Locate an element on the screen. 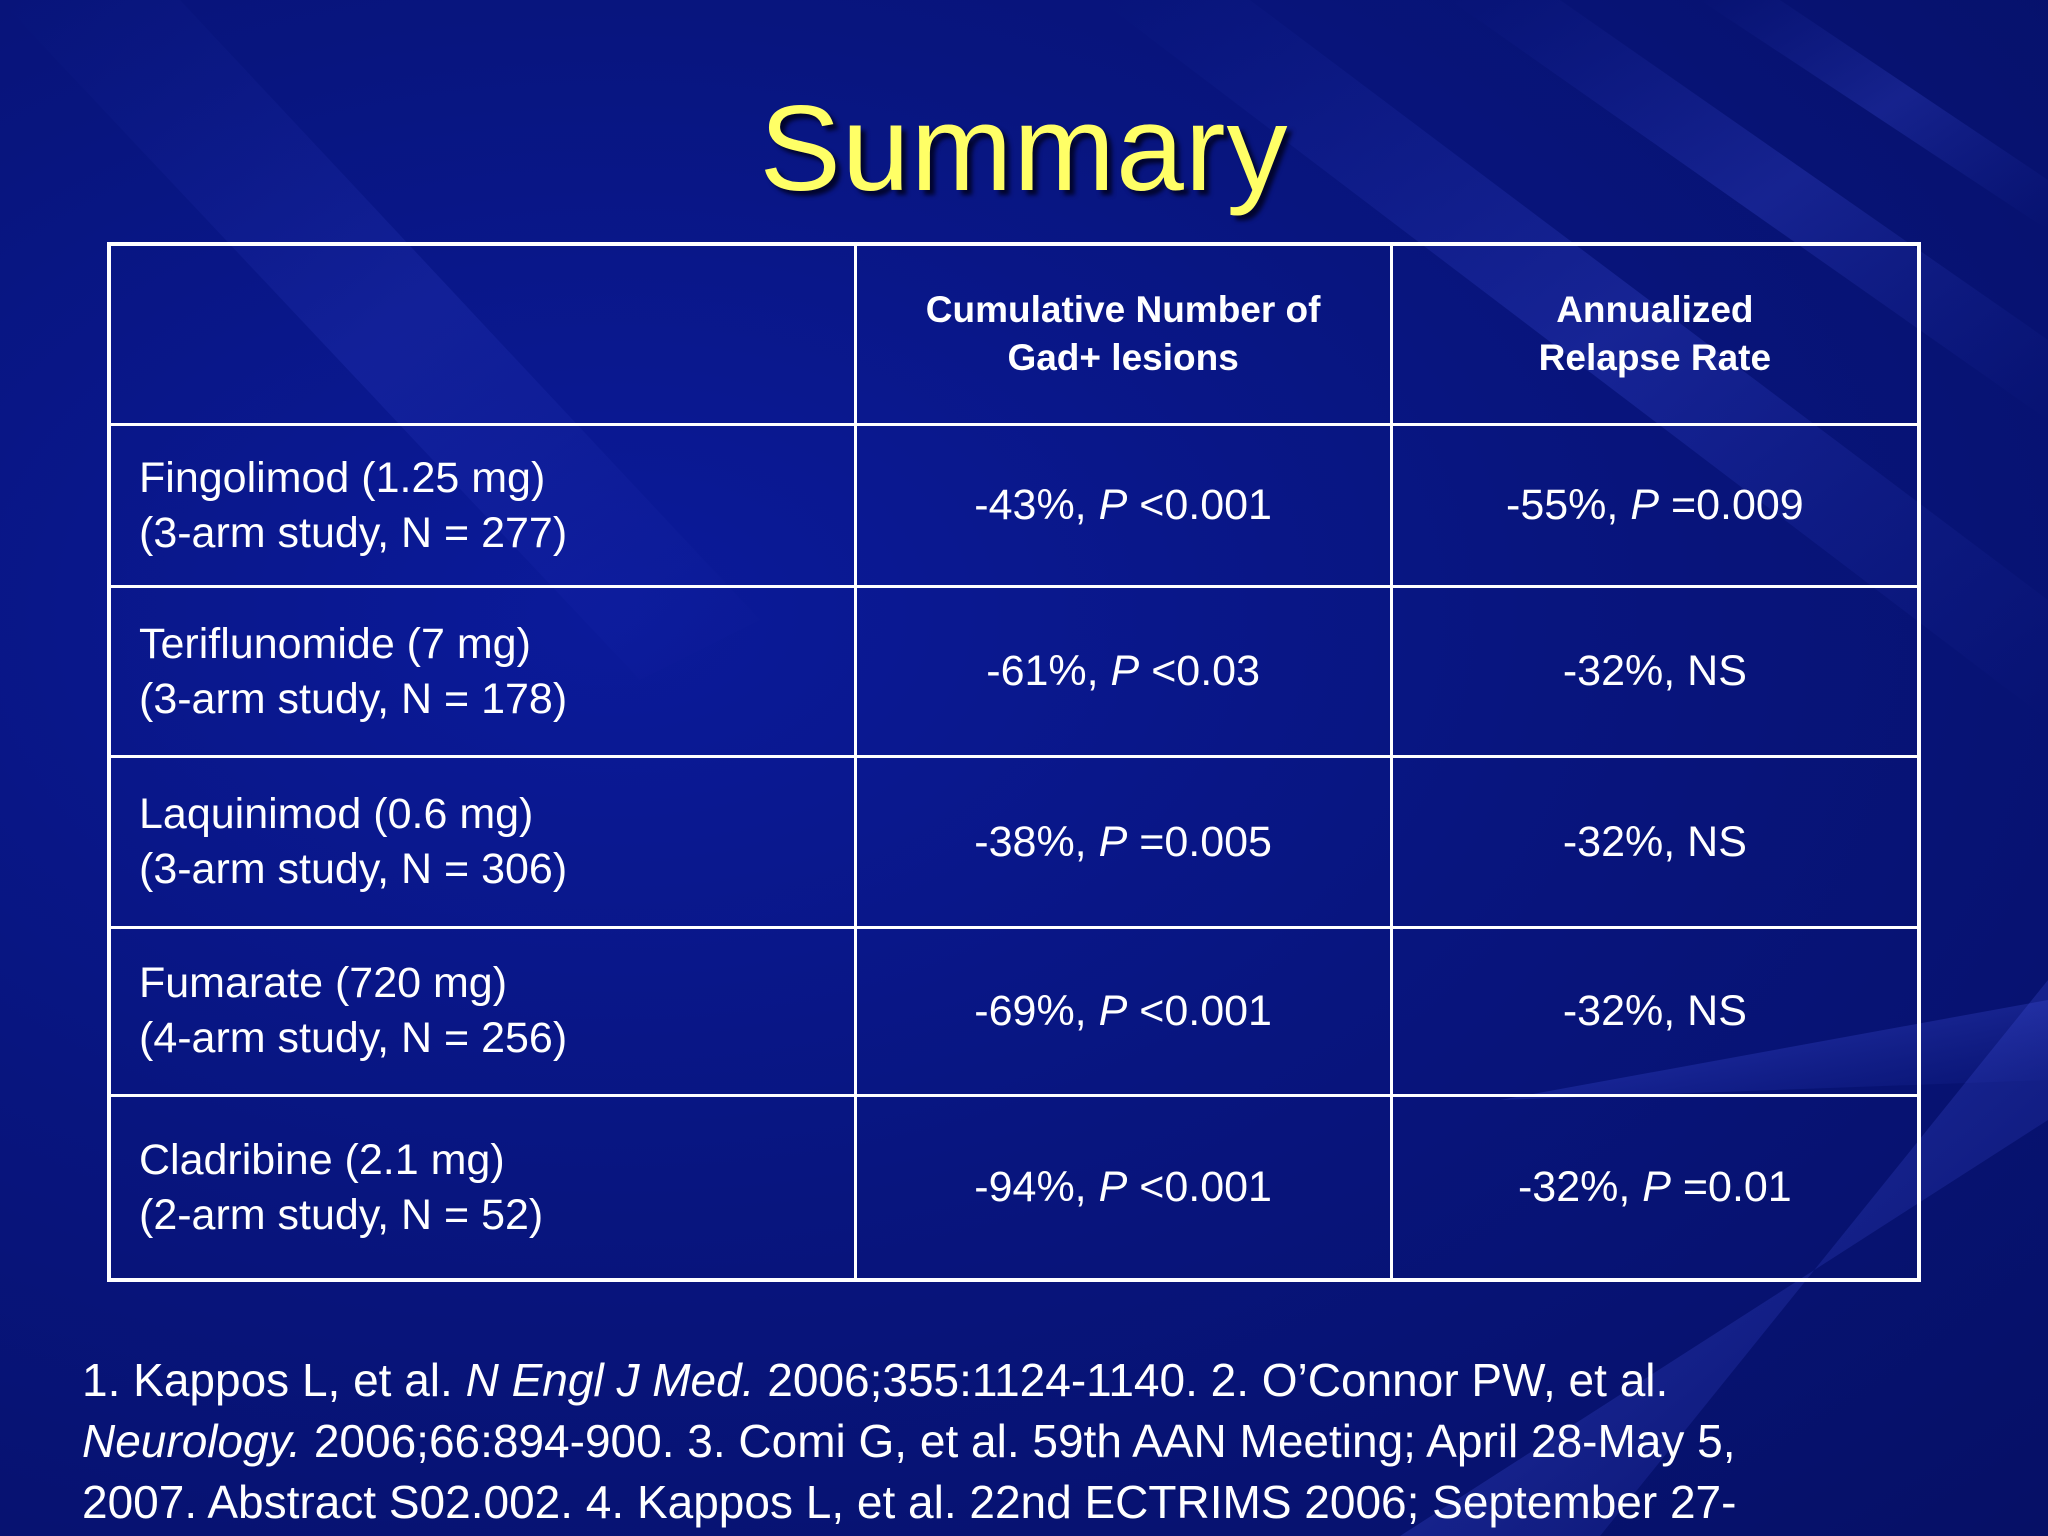 The width and height of the screenshot is (2048, 1536). gad-stat: =0.005 is located at coordinates (1205, 841).